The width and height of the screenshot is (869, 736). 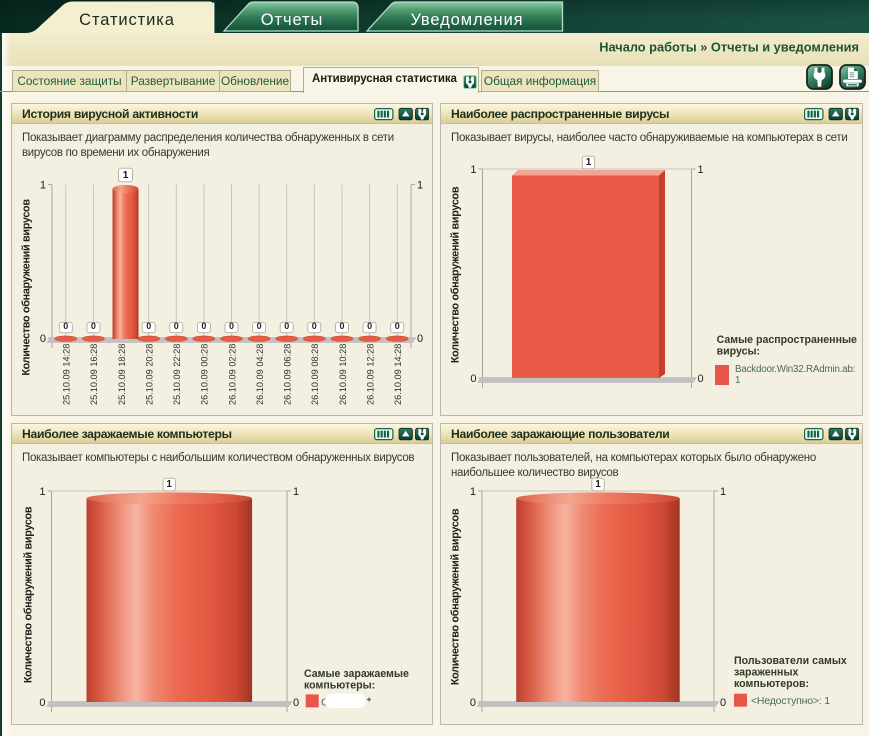 I want to click on svg-text: зараженных, so click(x=766, y=673).